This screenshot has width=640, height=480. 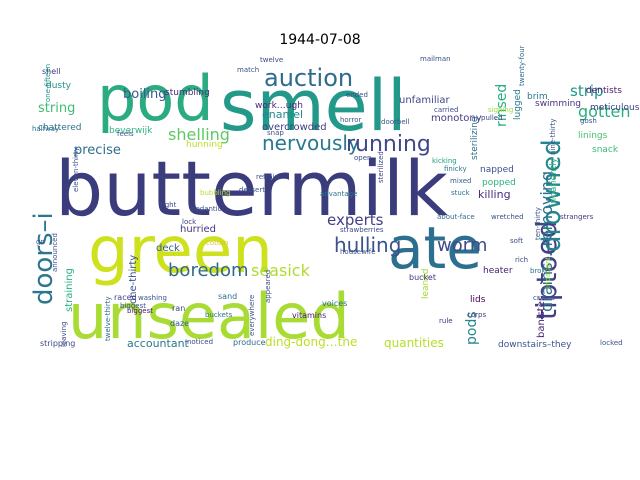 What do you see at coordinates (282, 114) in the screenshot?
I see `word-enamel: enamel` at bounding box center [282, 114].